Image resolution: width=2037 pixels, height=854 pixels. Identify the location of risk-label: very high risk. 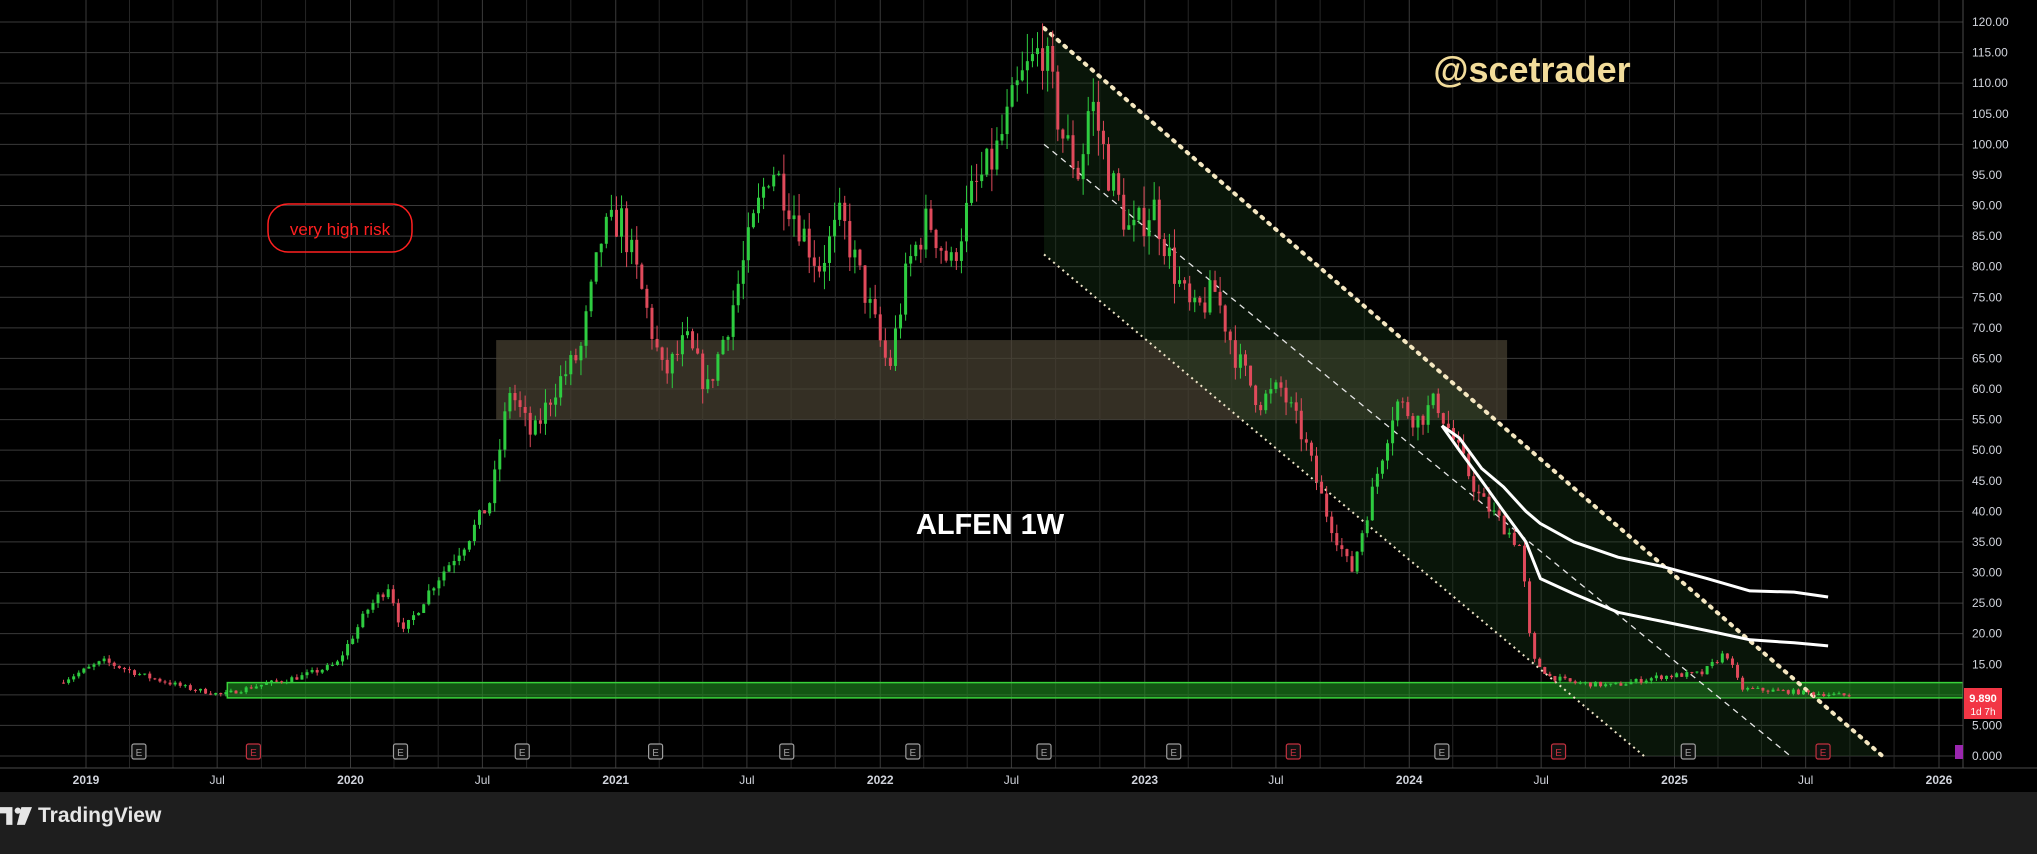
(340, 229).